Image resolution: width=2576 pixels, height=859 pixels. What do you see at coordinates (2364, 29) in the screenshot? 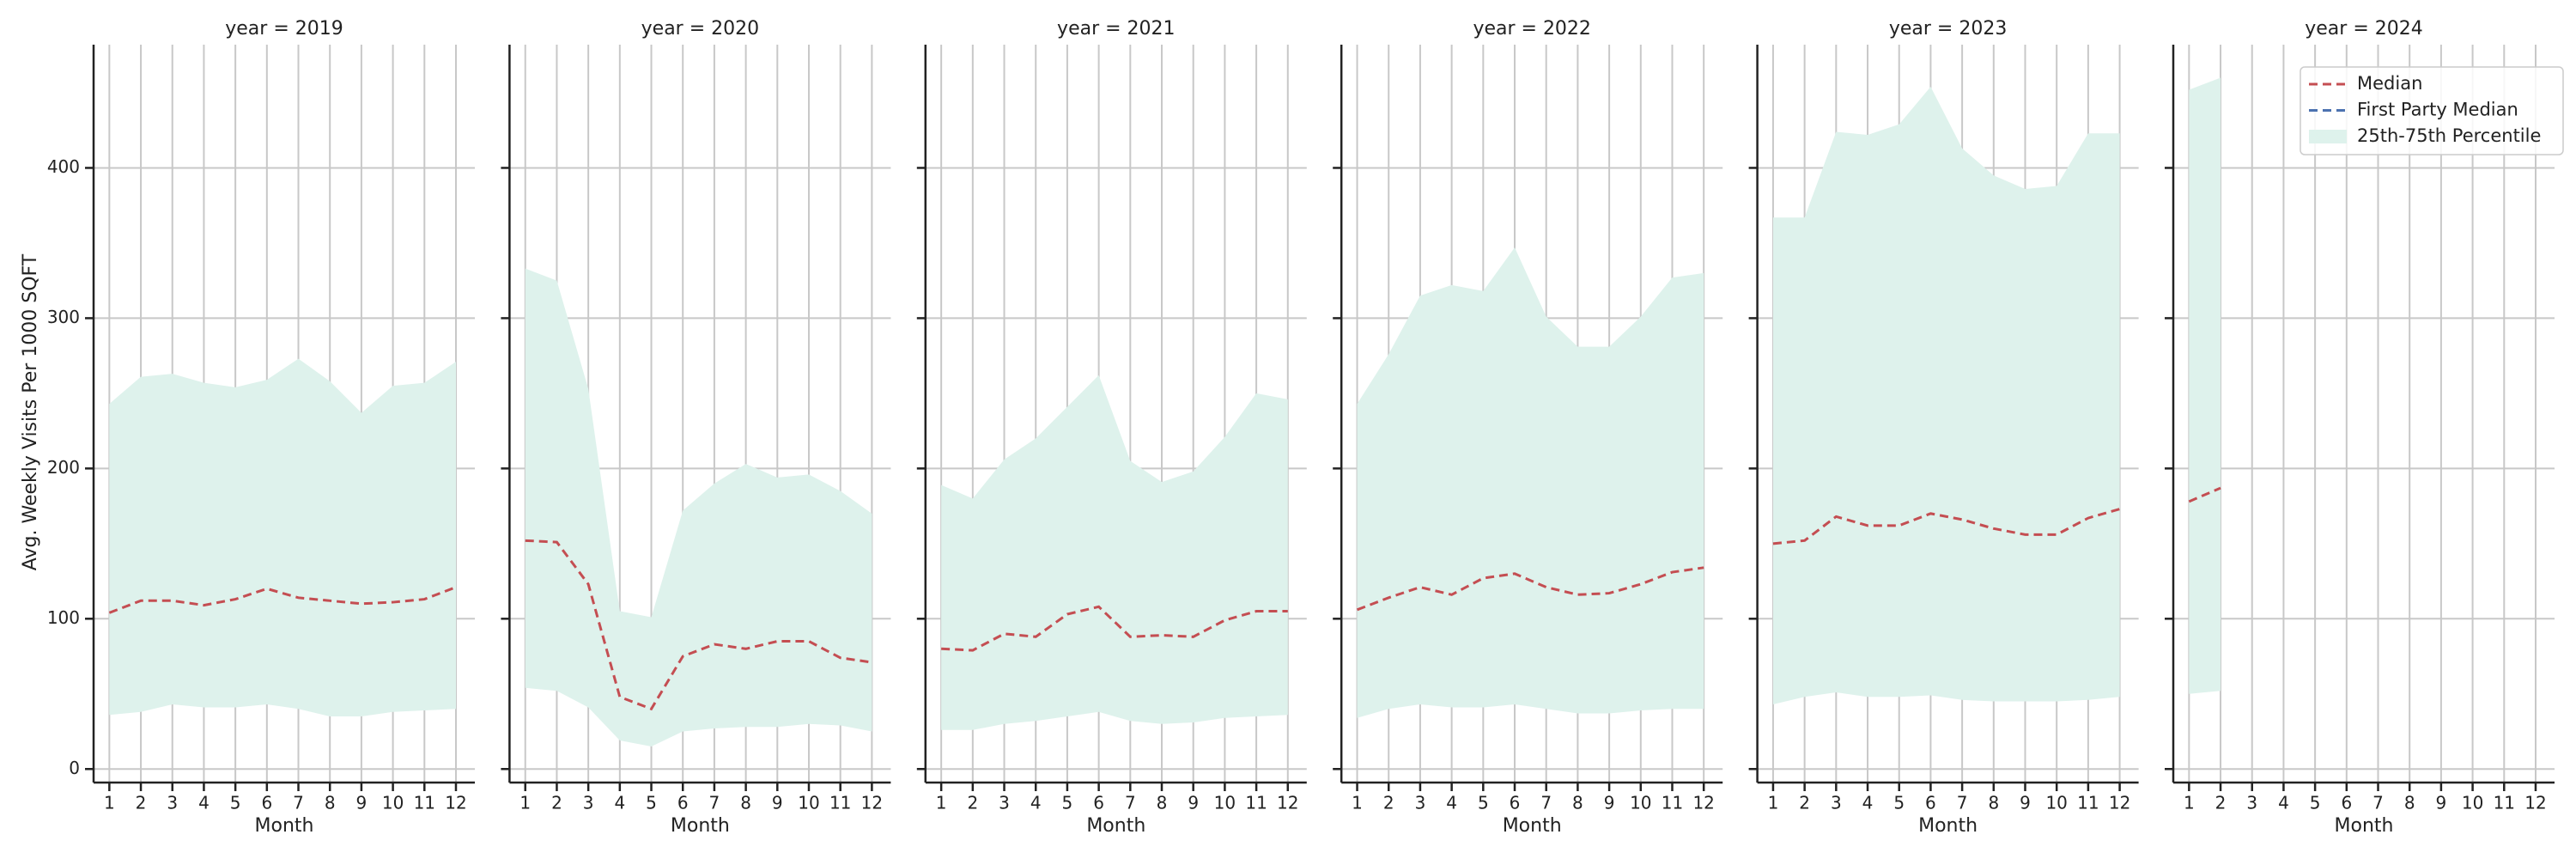
I see `facet-title: year = 2024` at bounding box center [2364, 29].